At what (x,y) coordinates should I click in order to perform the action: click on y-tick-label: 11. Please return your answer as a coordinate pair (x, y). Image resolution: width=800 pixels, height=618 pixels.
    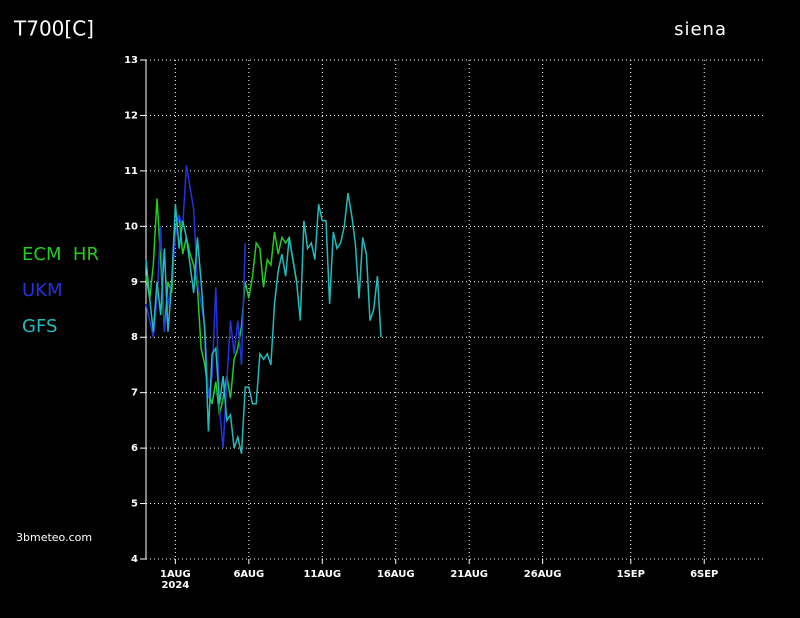
    Looking at the image, I should click on (131, 171).